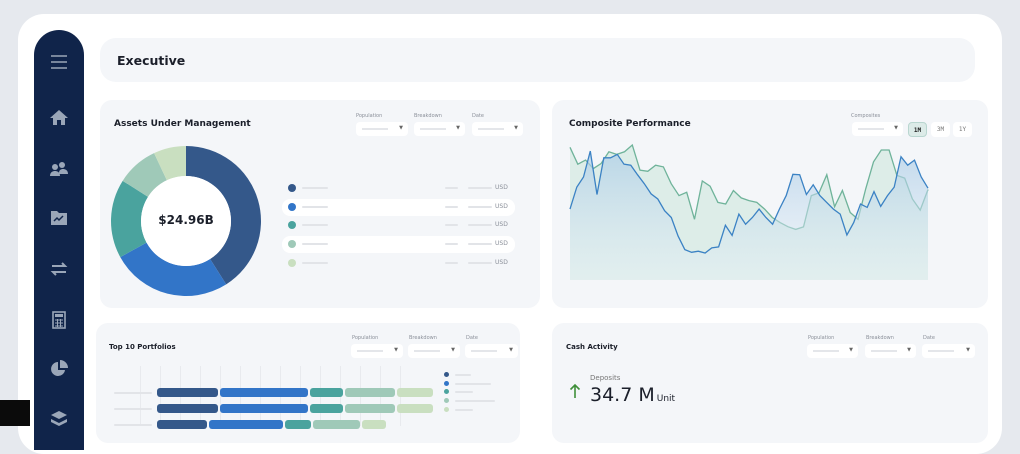  Describe the element at coordinates (917, 129) in the screenshot. I see `range-1m-button: 1M` at that location.